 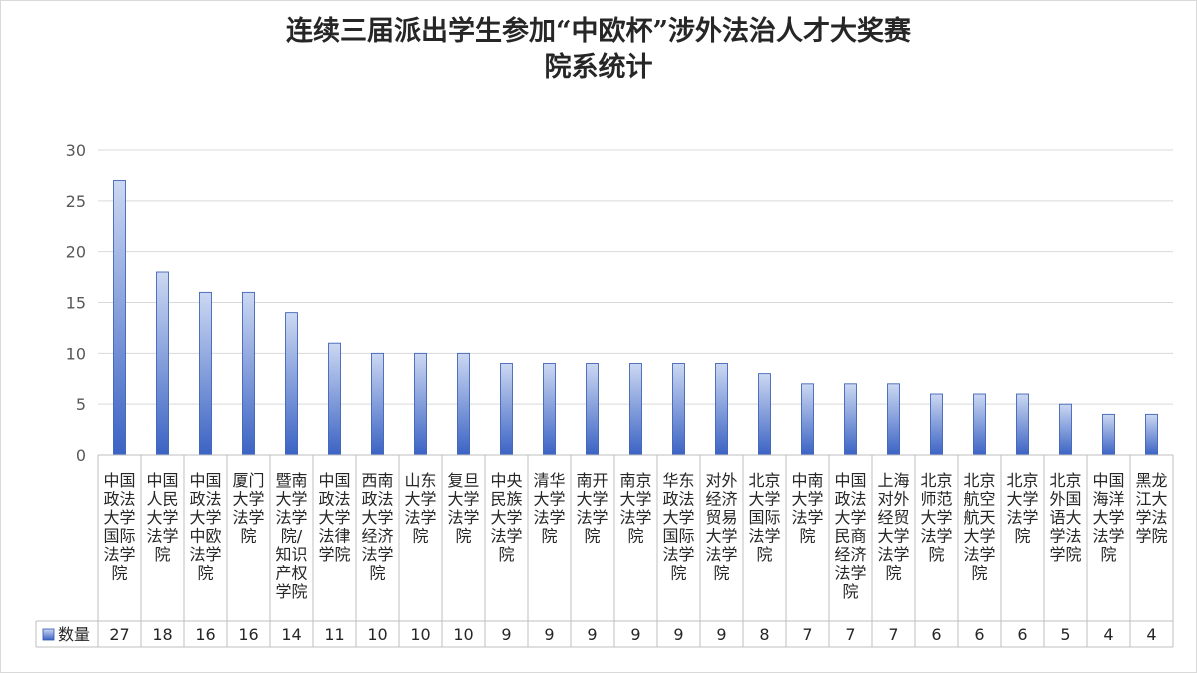 What do you see at coordinates (1151, 499) in the screenshot?
I see `category-label-line: 江大` at bounding box center [1151, 499].